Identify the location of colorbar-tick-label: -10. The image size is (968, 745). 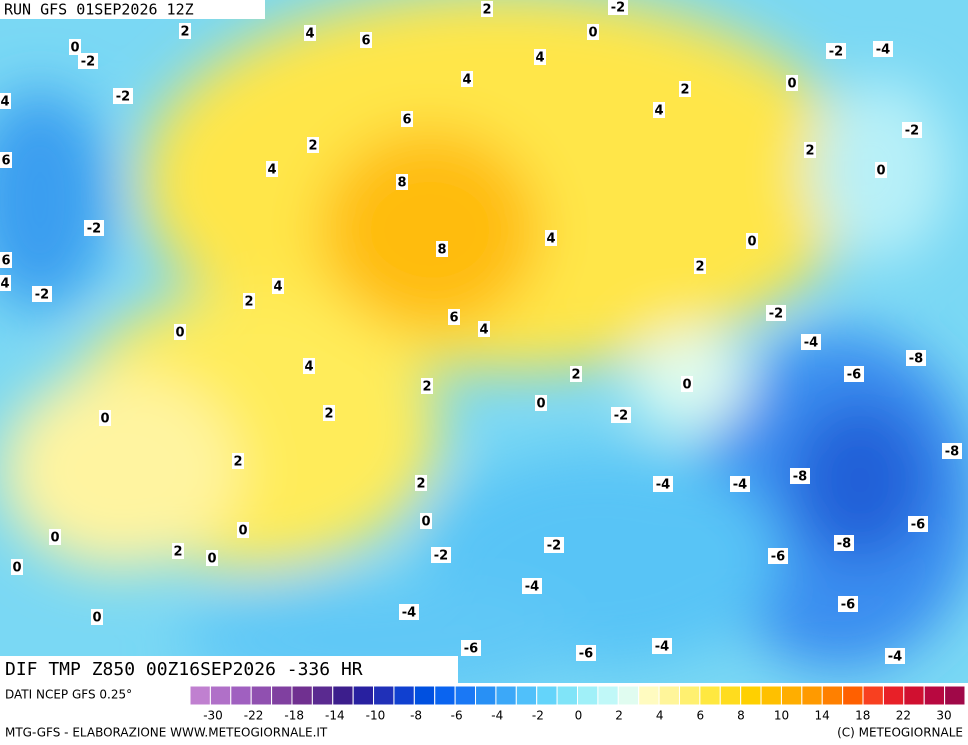
(376, 716).